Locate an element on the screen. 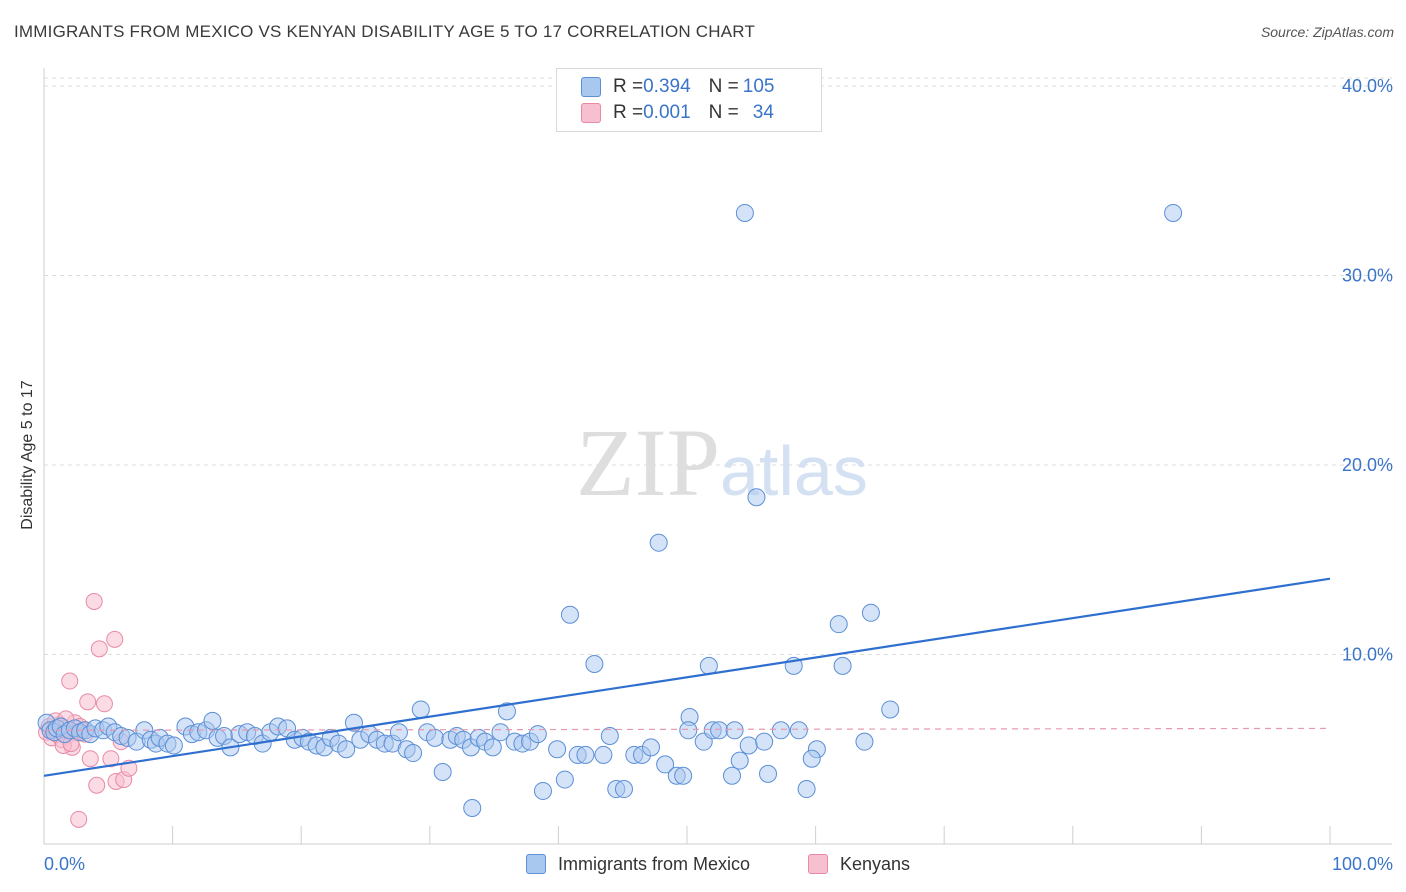  legend-row-mexico: R = 0.394 N = 105 is located at coordinates (677, 87).